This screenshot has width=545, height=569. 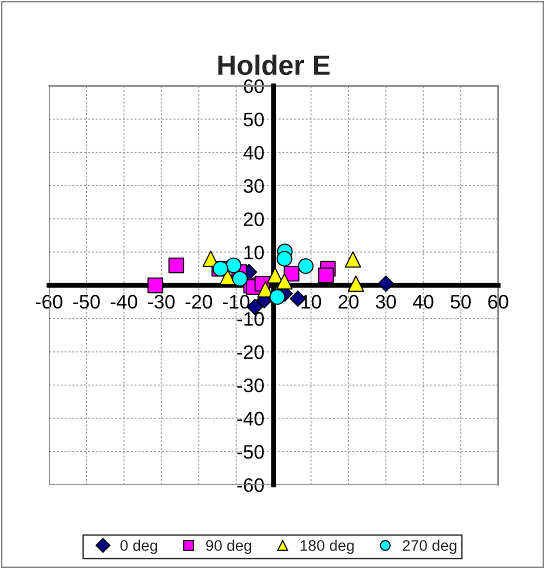 I want to click on y-tick-label: 40, so click(x=253, y=153).